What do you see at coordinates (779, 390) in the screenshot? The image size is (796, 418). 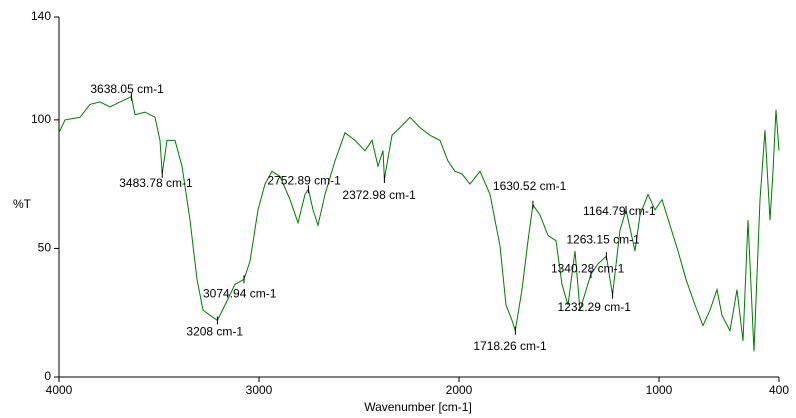 I see `x-tick-label: 400` at bounding box center [779, 390].